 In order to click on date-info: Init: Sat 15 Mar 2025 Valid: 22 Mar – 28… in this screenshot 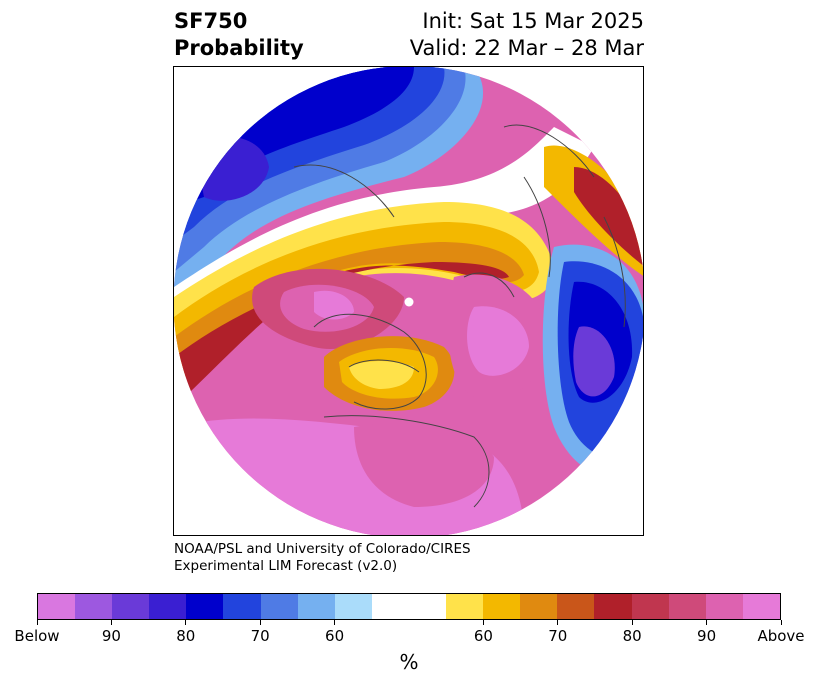, I will do `click(527, 35)`.